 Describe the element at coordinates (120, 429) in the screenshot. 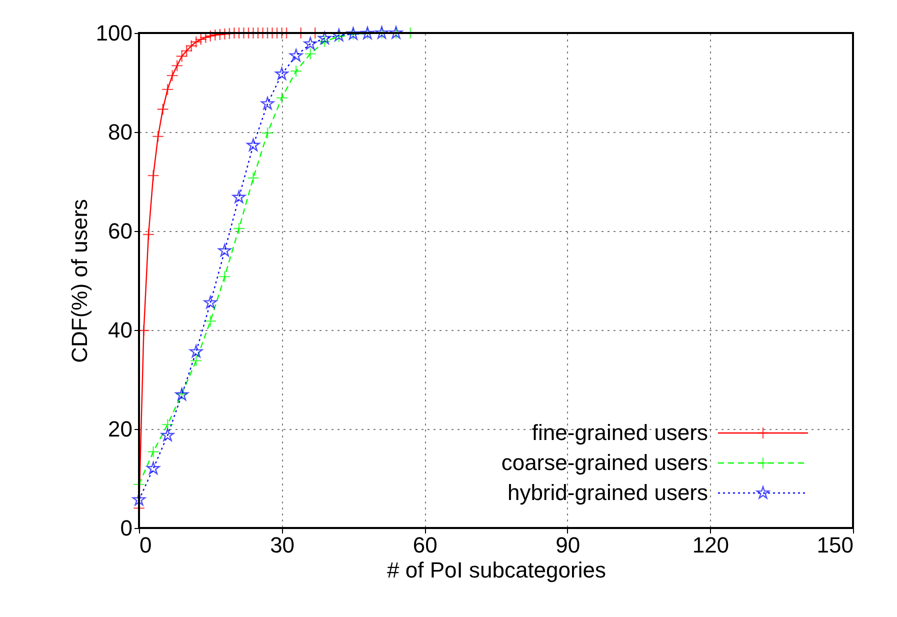

I see `y-tick-label: 20` at that location.